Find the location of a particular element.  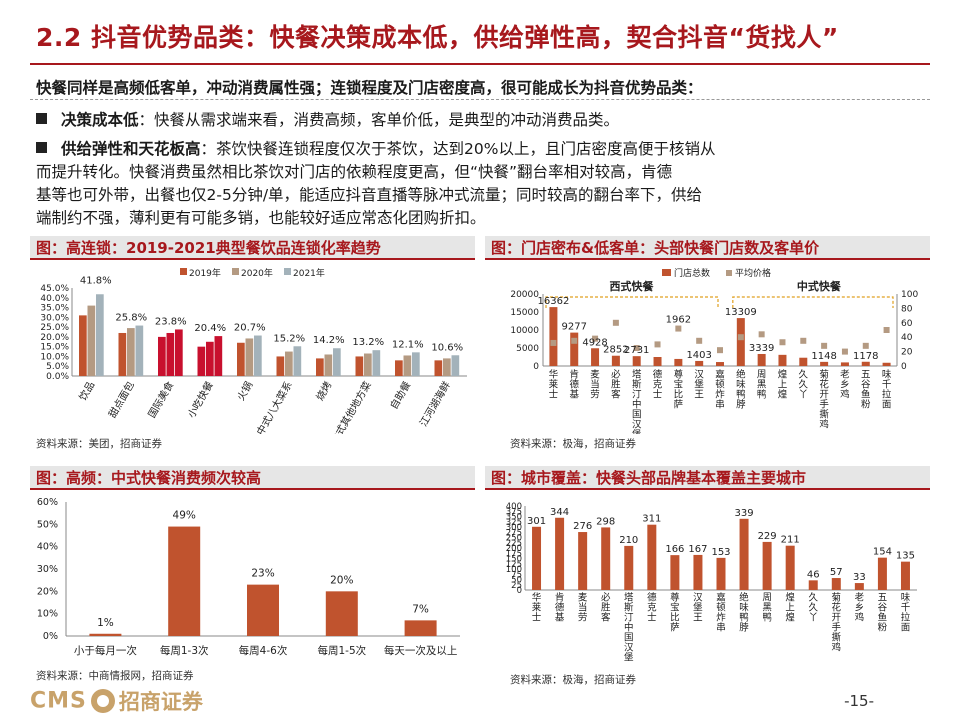

x-tick-label: 周黑鸭 is located at coordinates (762, 385).